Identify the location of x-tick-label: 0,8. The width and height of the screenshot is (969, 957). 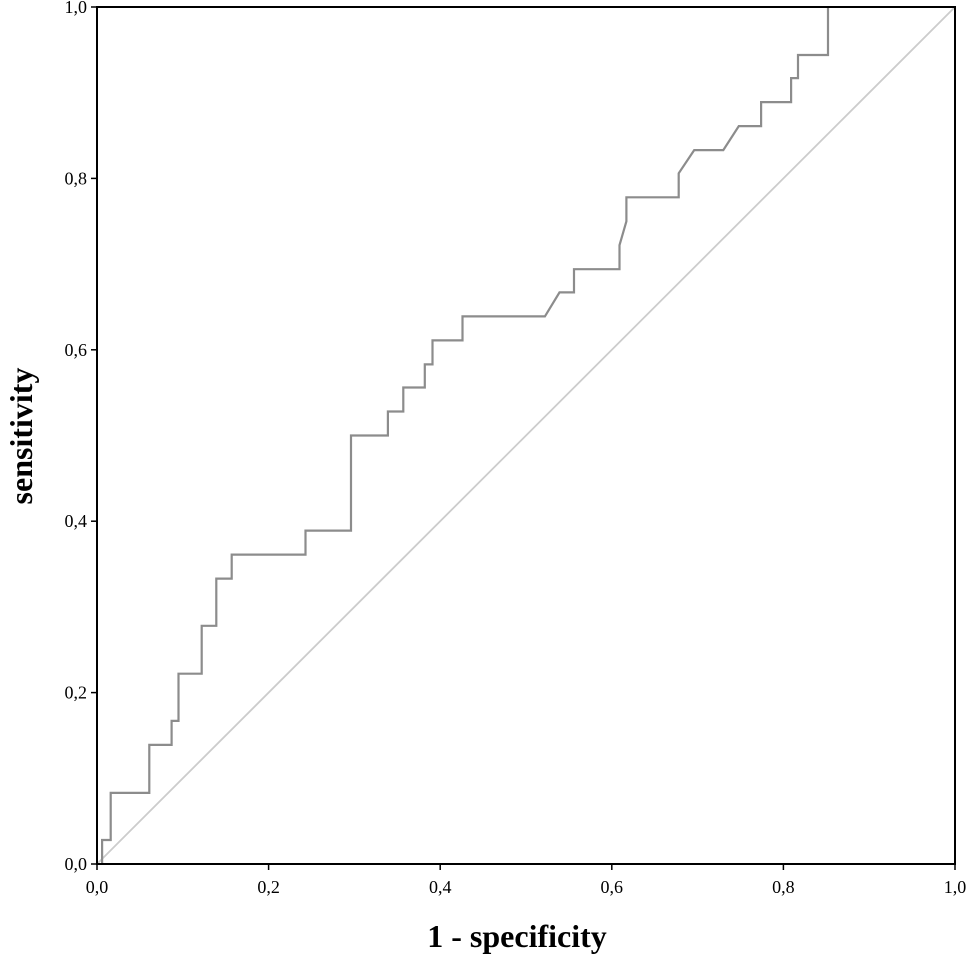
(783, 887).